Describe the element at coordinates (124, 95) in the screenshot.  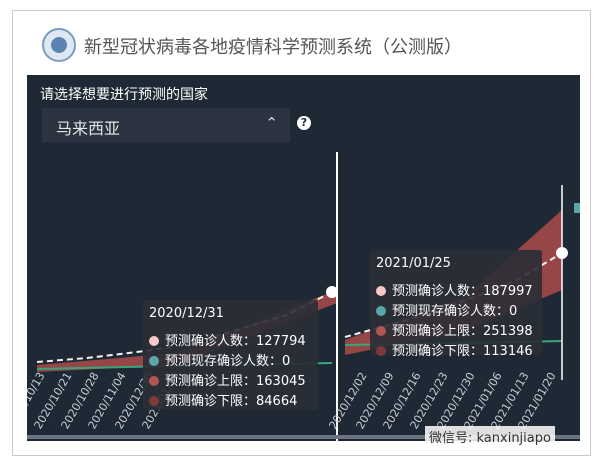
I see `select-label: 请选择想要进行预测的国家` at that location.